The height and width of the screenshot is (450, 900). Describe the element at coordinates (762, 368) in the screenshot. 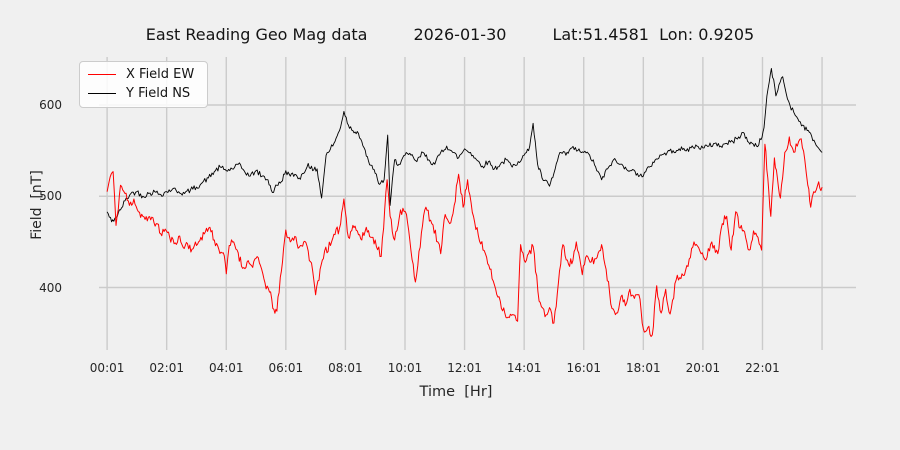

I see `x-tick-label: 22:01` at that location.